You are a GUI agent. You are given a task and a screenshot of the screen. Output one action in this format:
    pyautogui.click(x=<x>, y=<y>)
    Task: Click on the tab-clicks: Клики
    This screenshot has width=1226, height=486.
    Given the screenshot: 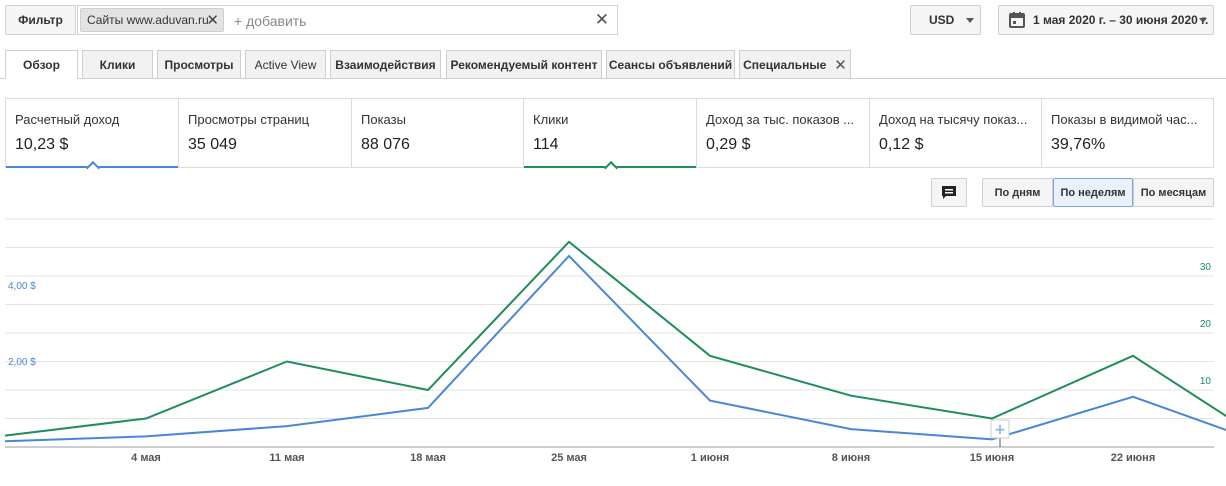 What is the action you would take?
    pyautogui.click(x=117, y=64)
    